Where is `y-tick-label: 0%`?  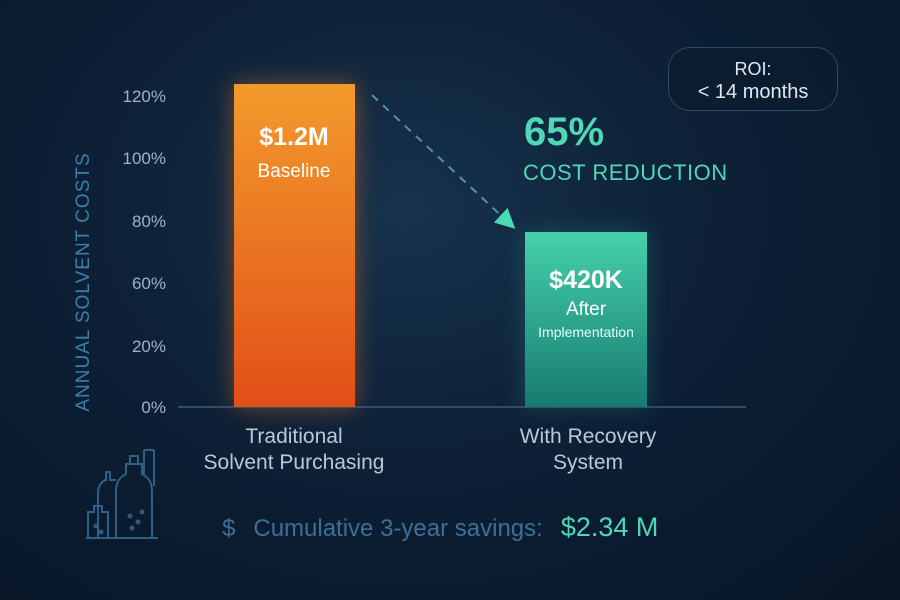 y-tick-label: 0% is located at coordinates (153, 407).